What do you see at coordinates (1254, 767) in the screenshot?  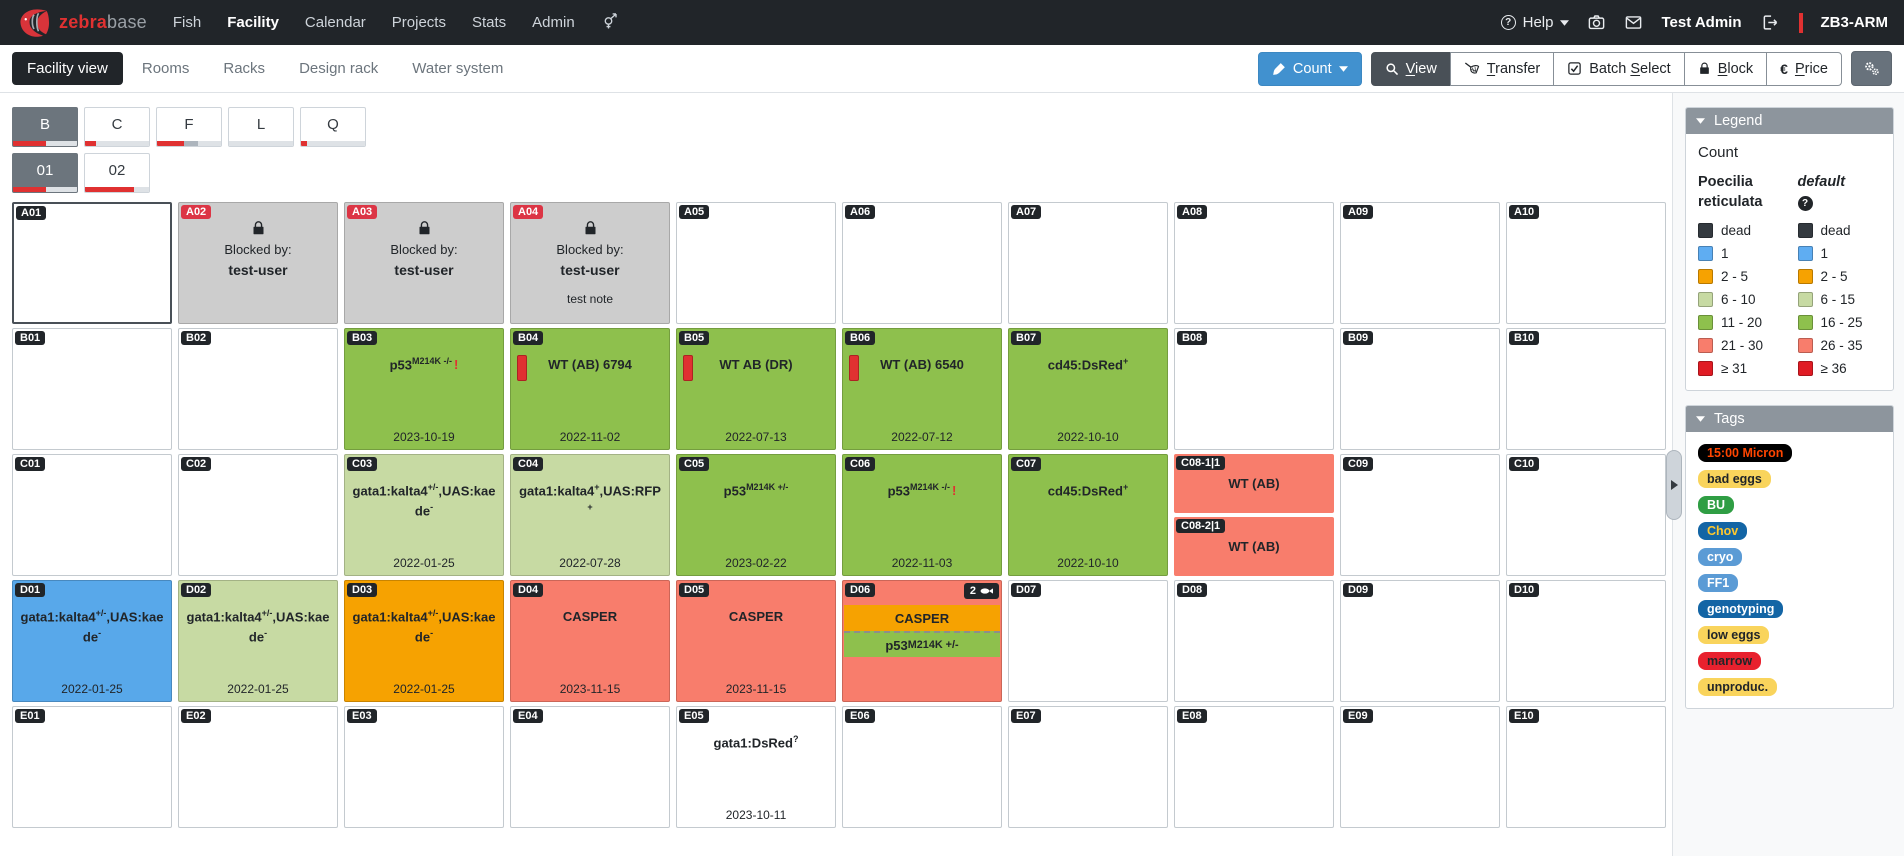 I see `tank-e08: E08` at bounding box center [1254, 767].